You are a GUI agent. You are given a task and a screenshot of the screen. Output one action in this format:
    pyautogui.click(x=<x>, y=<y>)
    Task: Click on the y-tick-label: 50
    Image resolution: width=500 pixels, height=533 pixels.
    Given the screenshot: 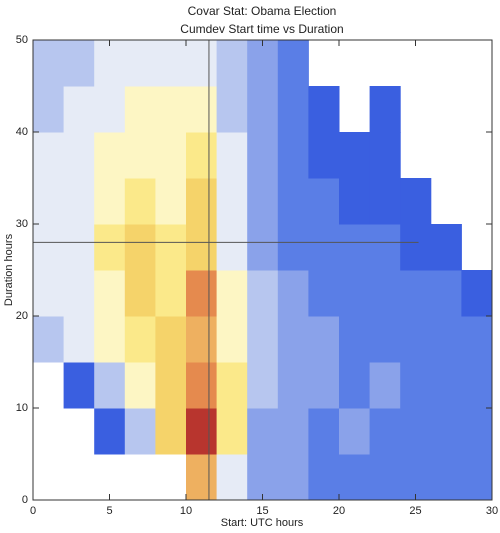 What is the action you would take?
    pyautogui.click(x=22, y=40)
    